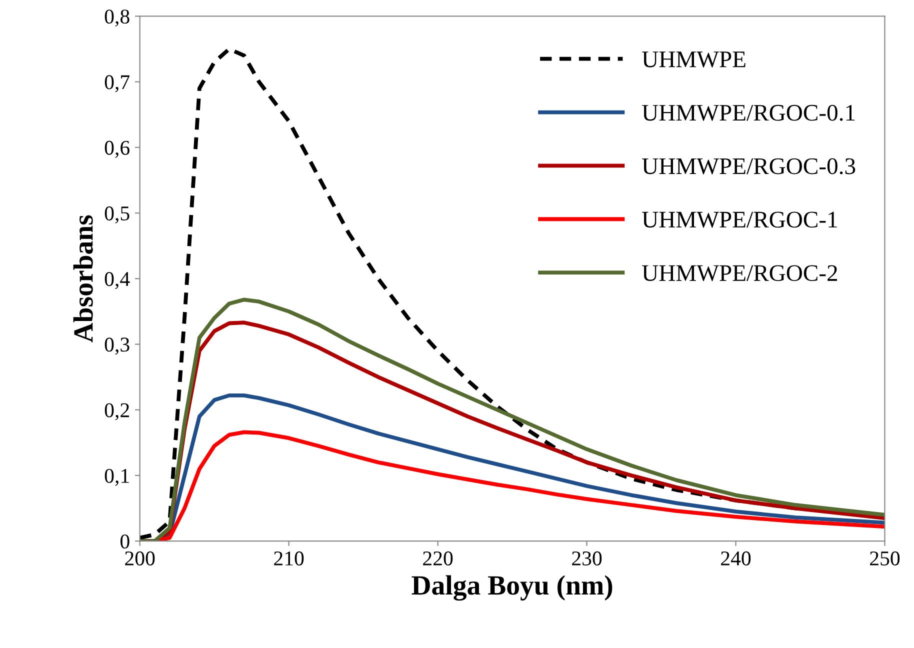  What do you see at coordinates (116, 411) in the screenshot?
I see `y-tick-label: 0,2` at bounding box center [116, 411].